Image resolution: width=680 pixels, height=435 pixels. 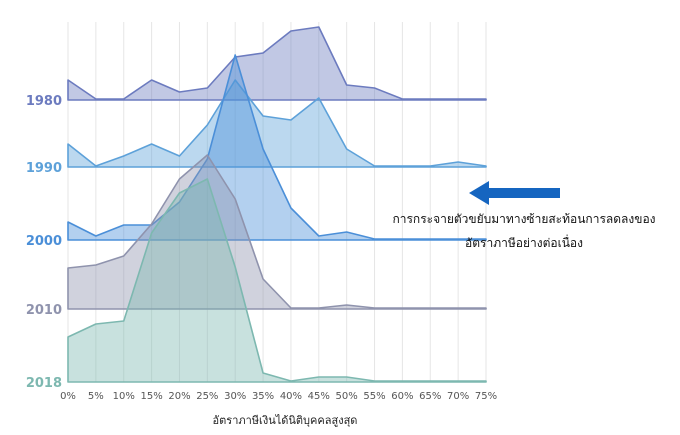 I want to click on ridge-1990, so click(x=277, y=123).